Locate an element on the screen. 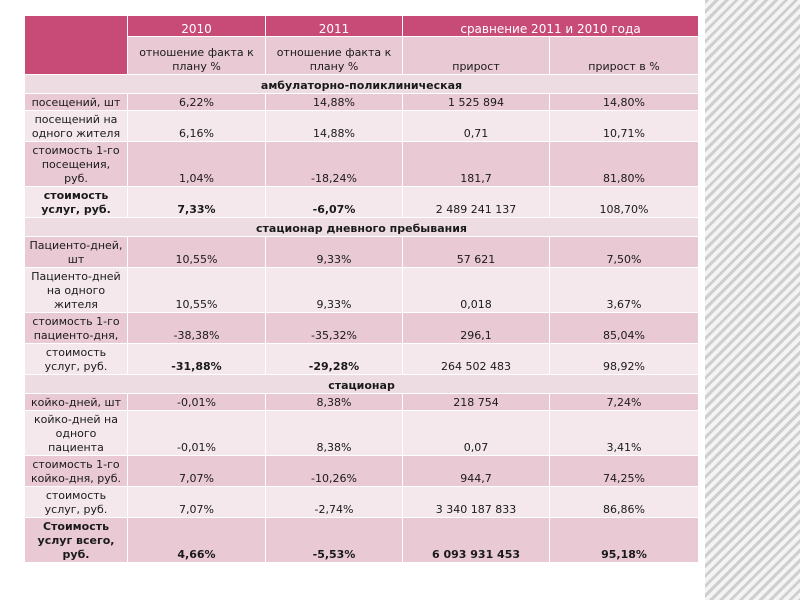 The height and width of the screenshot is (600, 800). cell-2011: -6,07% is located at coordinates (334, 202).